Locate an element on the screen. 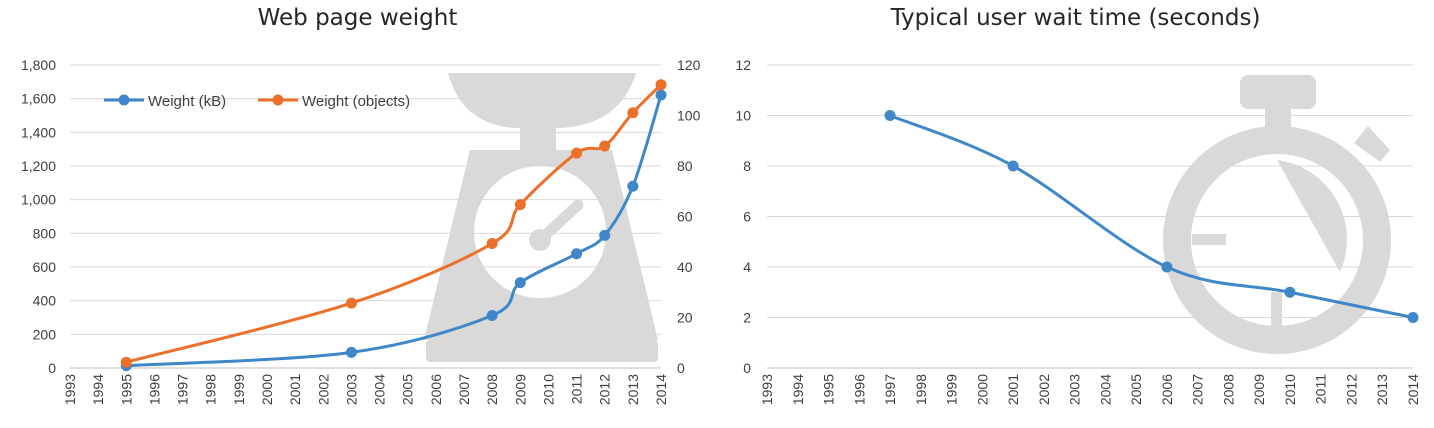 The height and width of the screenshot is (428, 1434). y-tick-label: 6 is located at coordinates (747, 217).